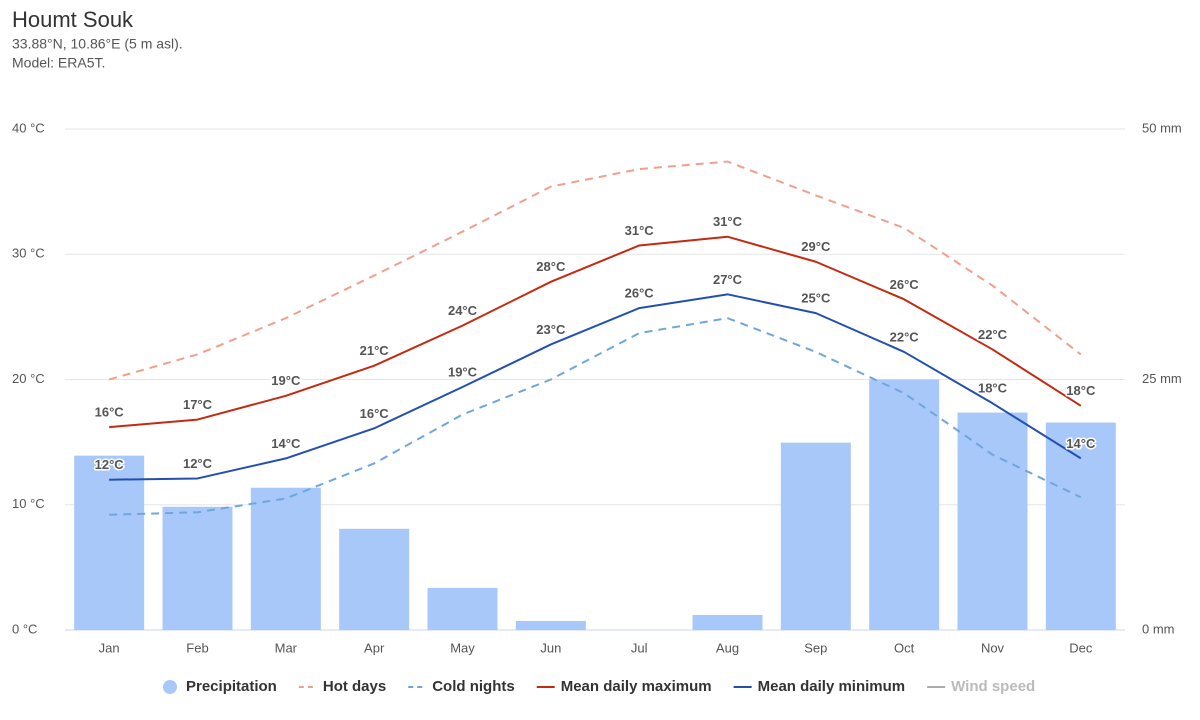 This screenshot has width=1200, height=720. What do you see at coordinates (728, 279) in the screenshot?
I see `data-label: 27°C` at bounding box center [728, 279].